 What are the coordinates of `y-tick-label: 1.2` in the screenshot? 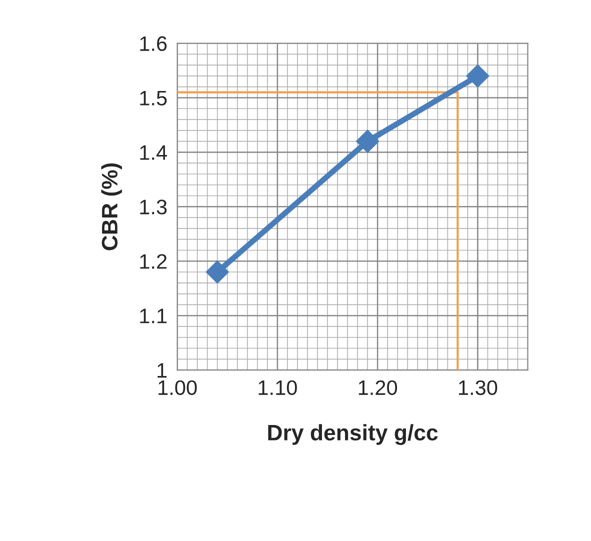 It's located at (153, 261).